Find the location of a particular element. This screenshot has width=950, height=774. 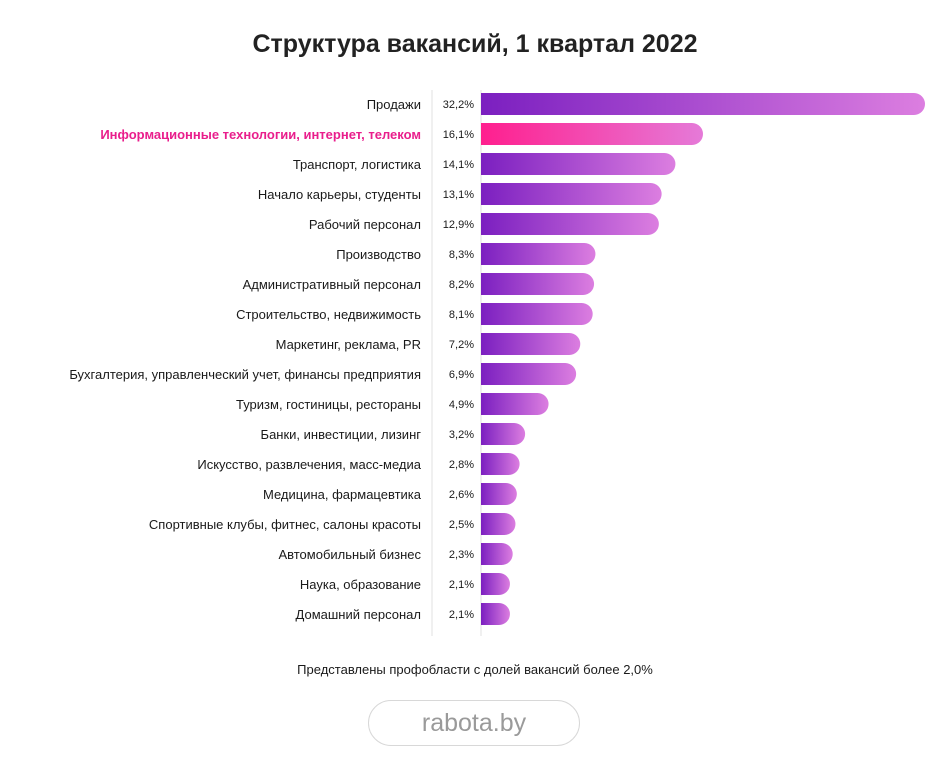

chart-title: Структура вакансий, 1 квартал 2022 is located at coordinates (475, 44).